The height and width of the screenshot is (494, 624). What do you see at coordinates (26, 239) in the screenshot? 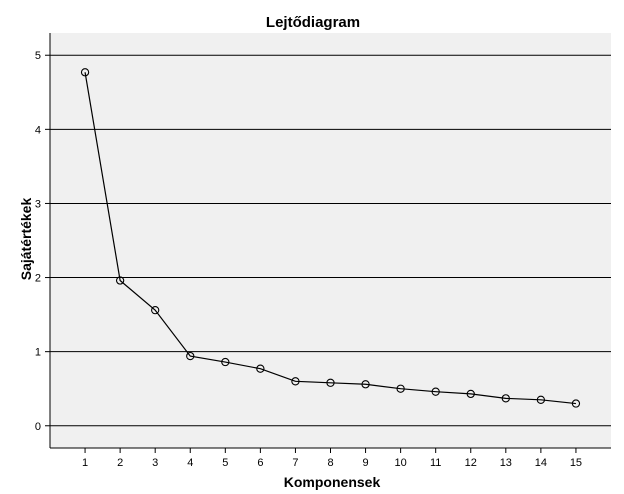
I see `y-axis-label: Sajátértékek` at bounding box center [26, 239].